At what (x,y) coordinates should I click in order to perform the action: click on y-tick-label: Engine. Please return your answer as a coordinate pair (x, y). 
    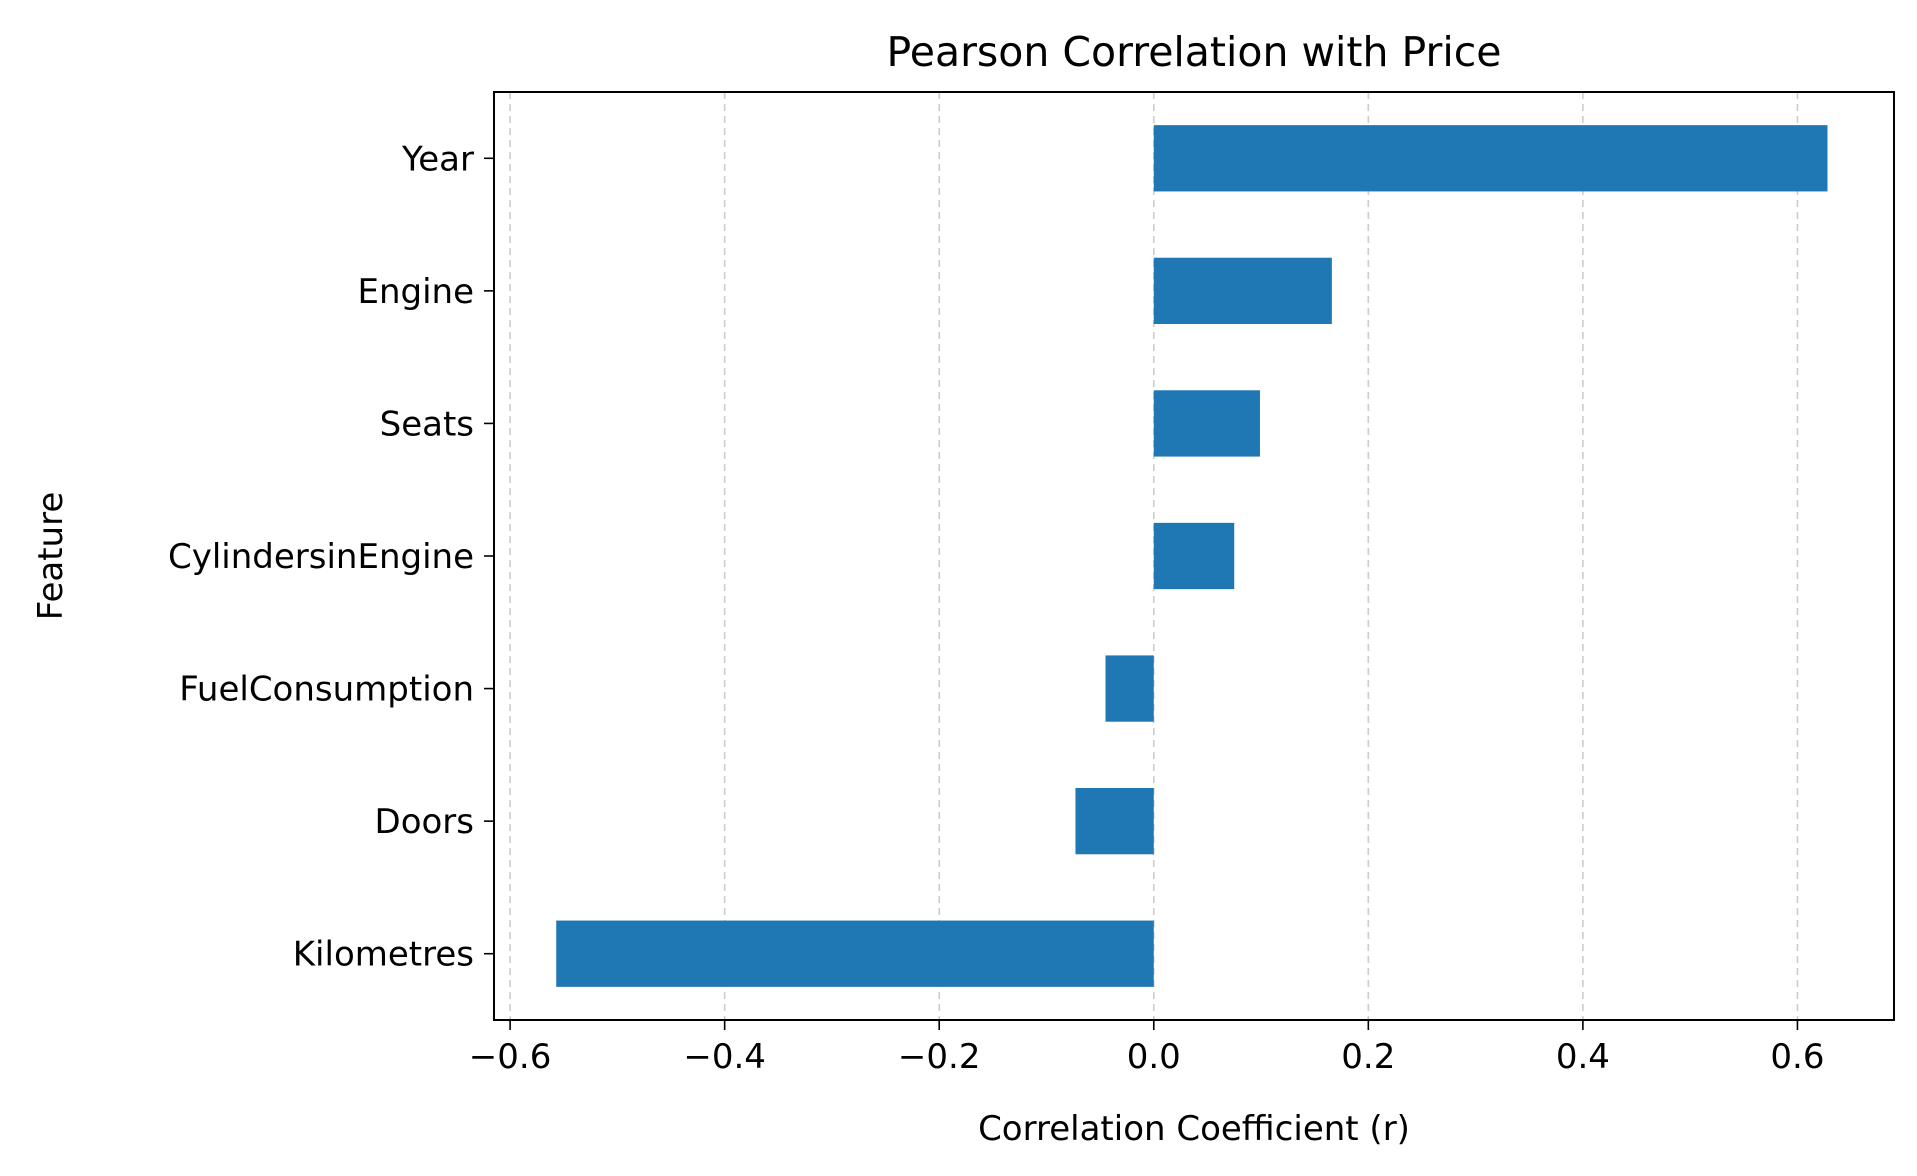
    Looking at the image, I should click on (415, 292).